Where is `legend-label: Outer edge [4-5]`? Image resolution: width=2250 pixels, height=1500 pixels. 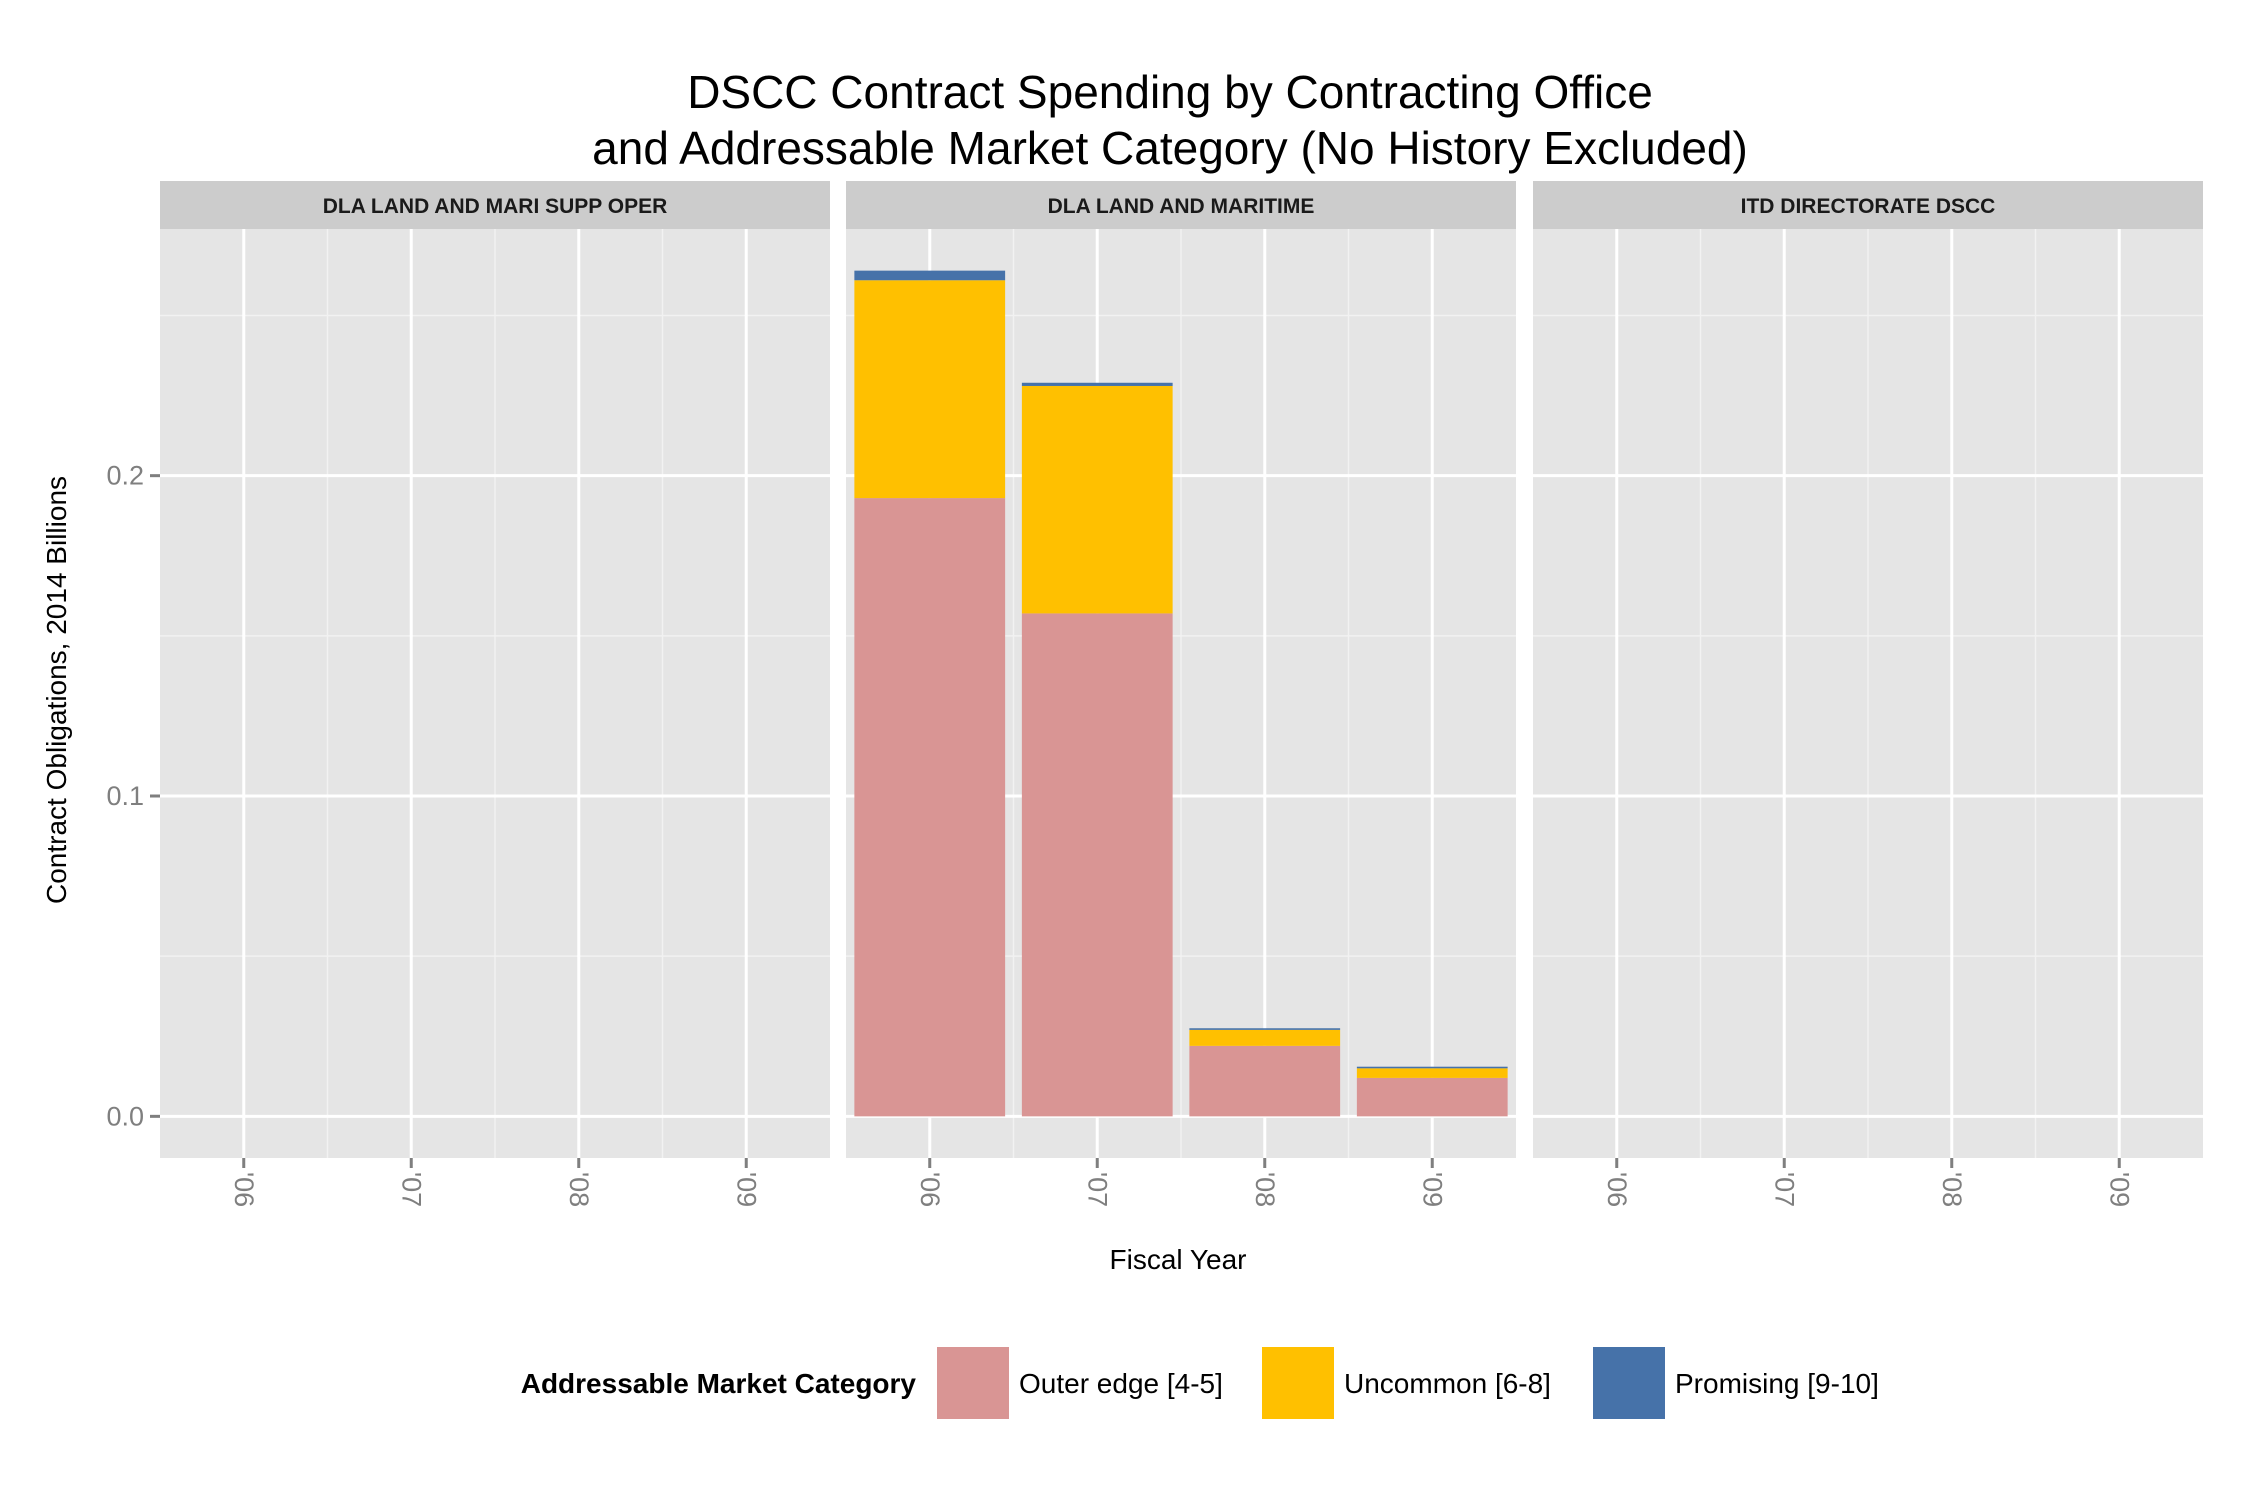 legend-label: Outer edge [4-5] is located at coordinates (1121, 1383).